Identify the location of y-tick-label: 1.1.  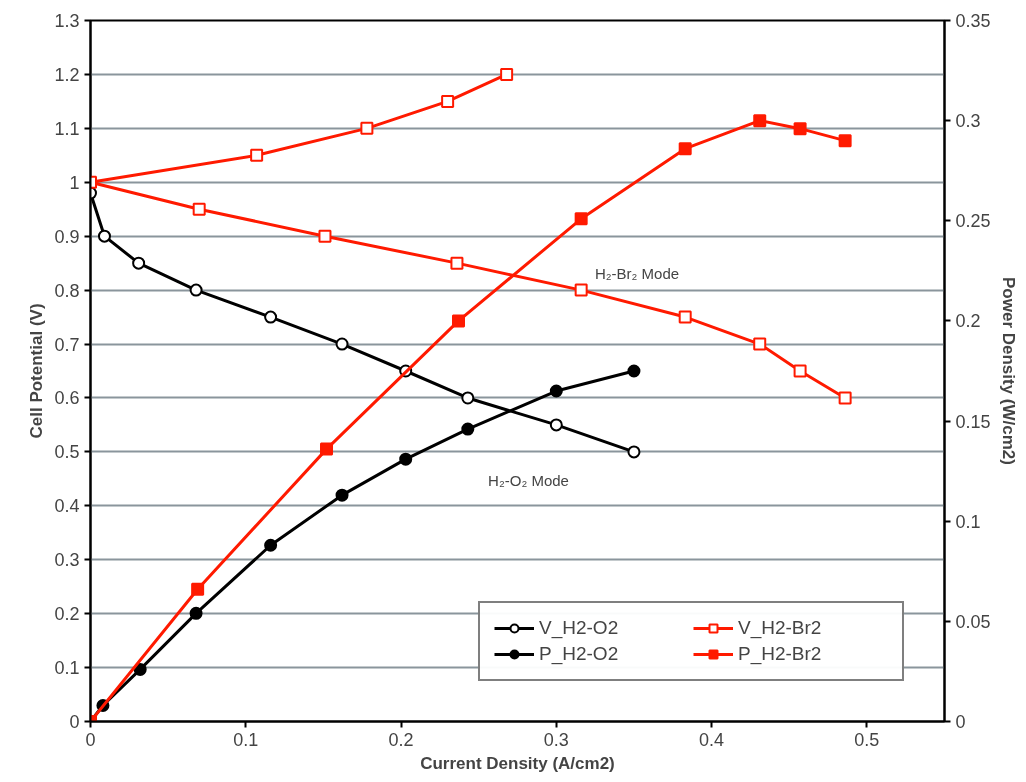
(67, 128).